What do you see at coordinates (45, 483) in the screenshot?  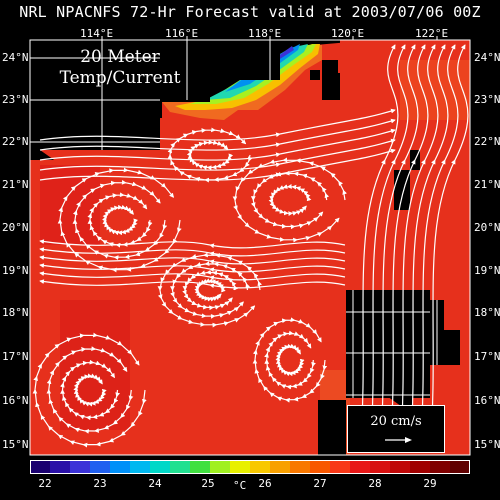 I see `colorbar-label-22: 22` at bounding box center [45, 483].